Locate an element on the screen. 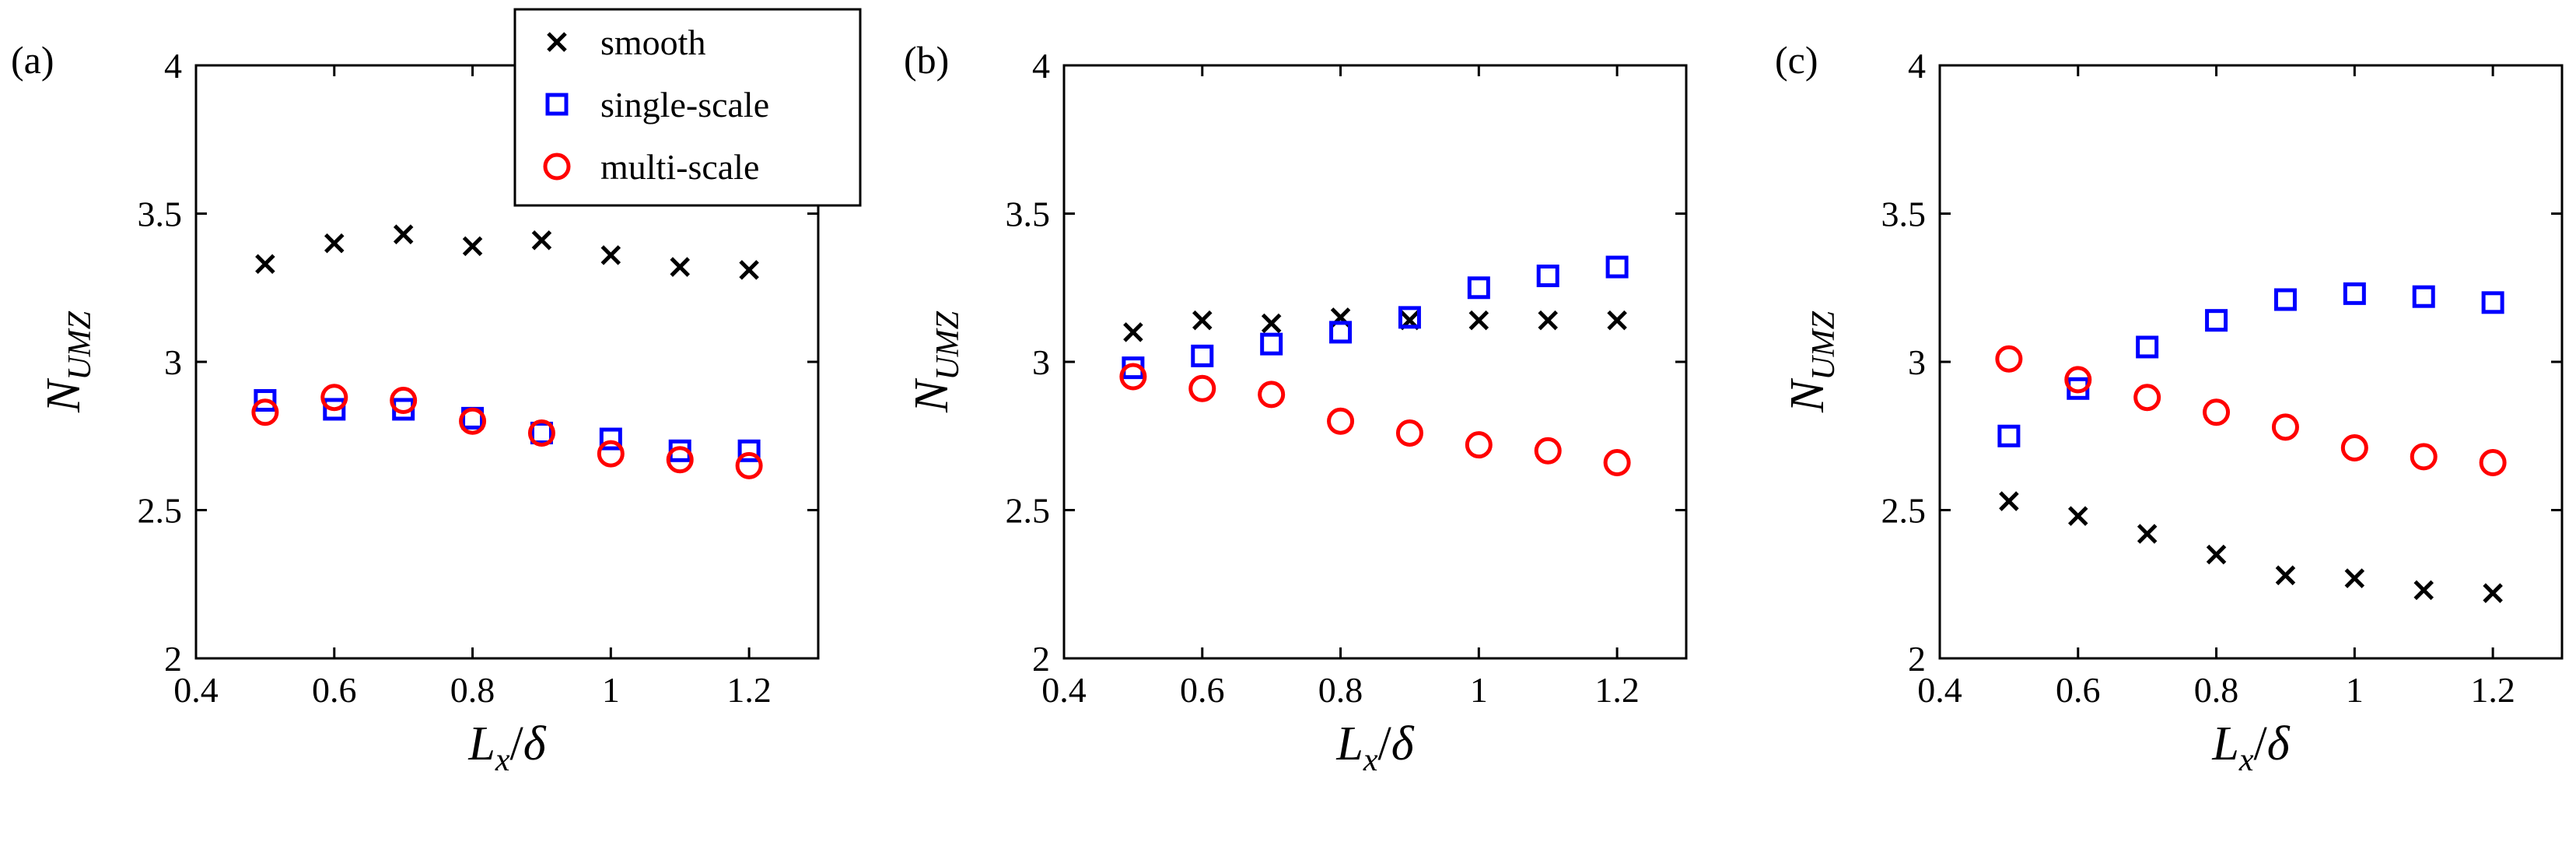 The image size is (2576, 842). legend-box is located at coordinates (687, 107).